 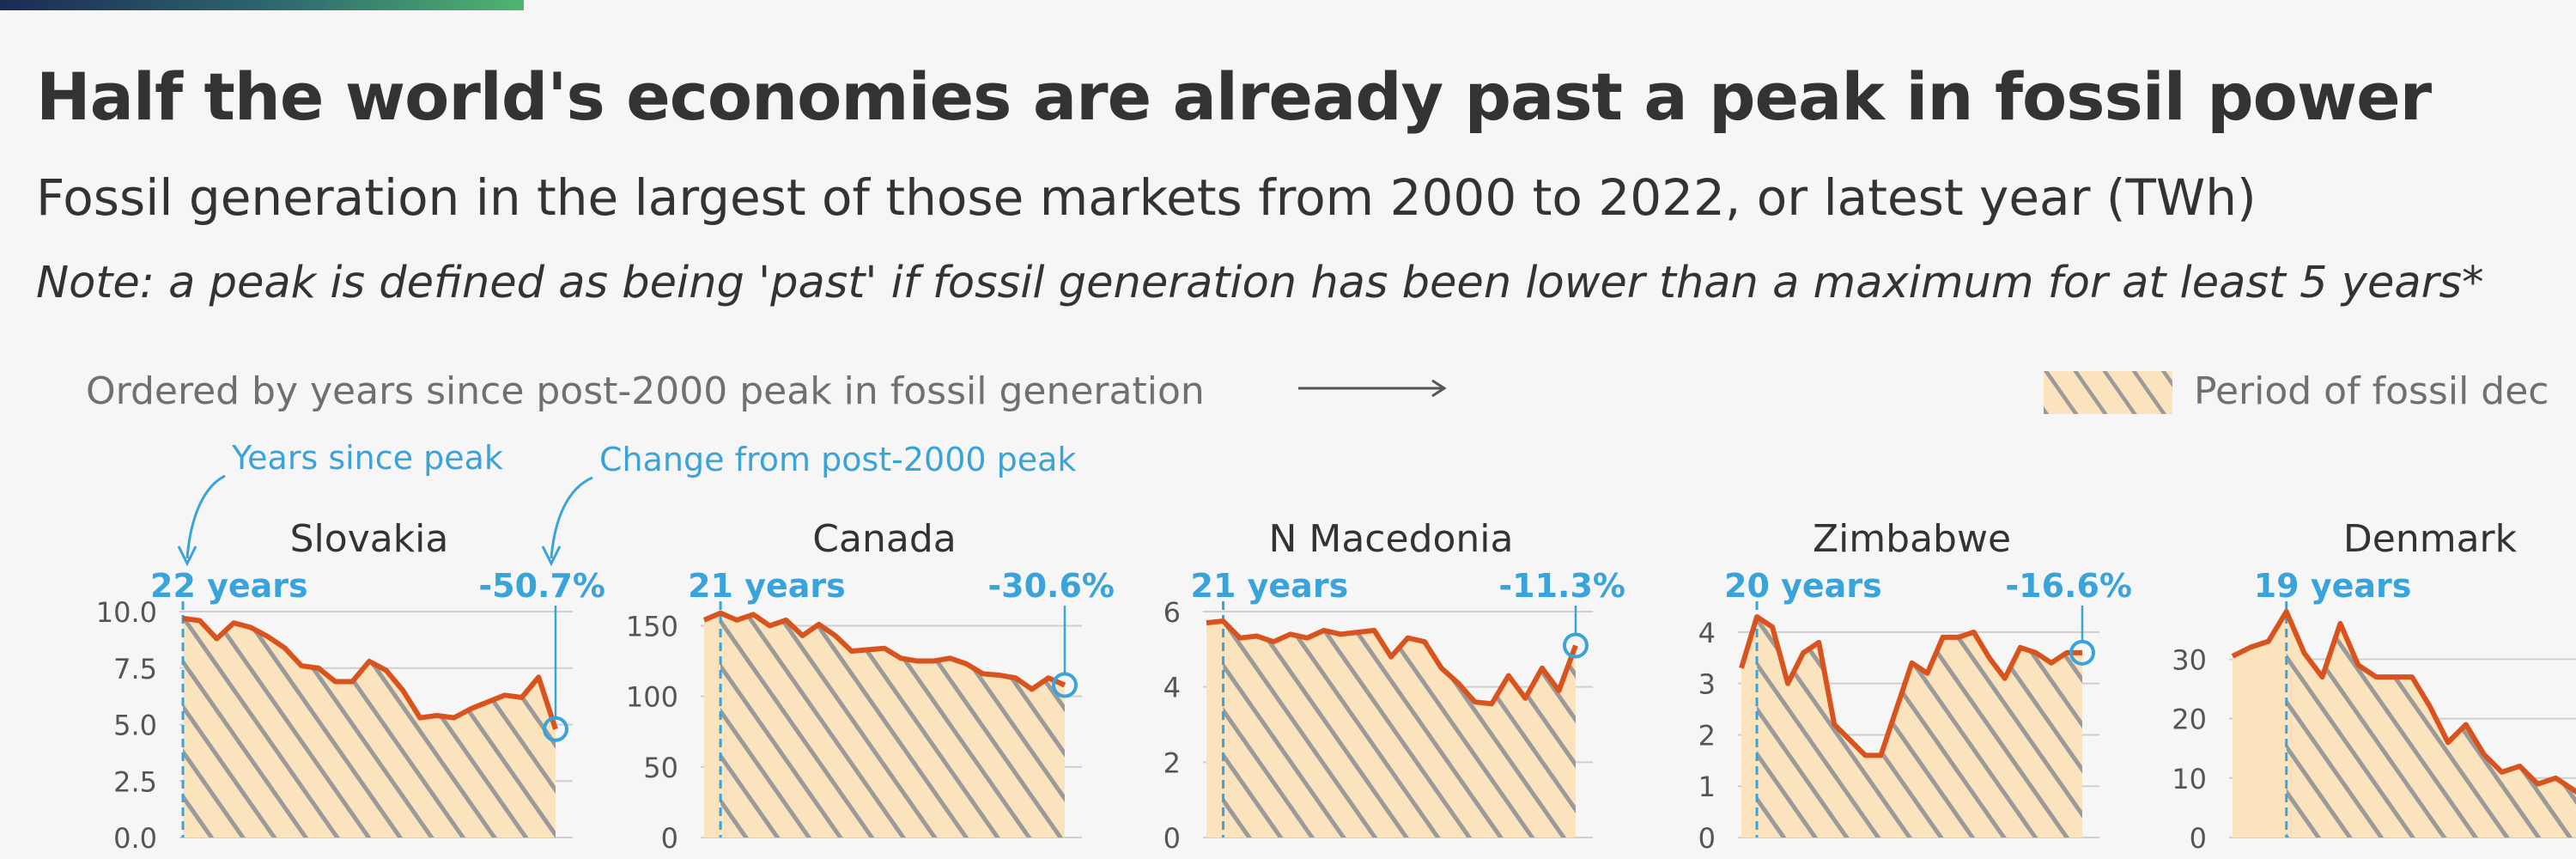 I want to click on chart-canada: 0 50 100 150 Canada 21 years -30.6%, so click(x=870, y=686).